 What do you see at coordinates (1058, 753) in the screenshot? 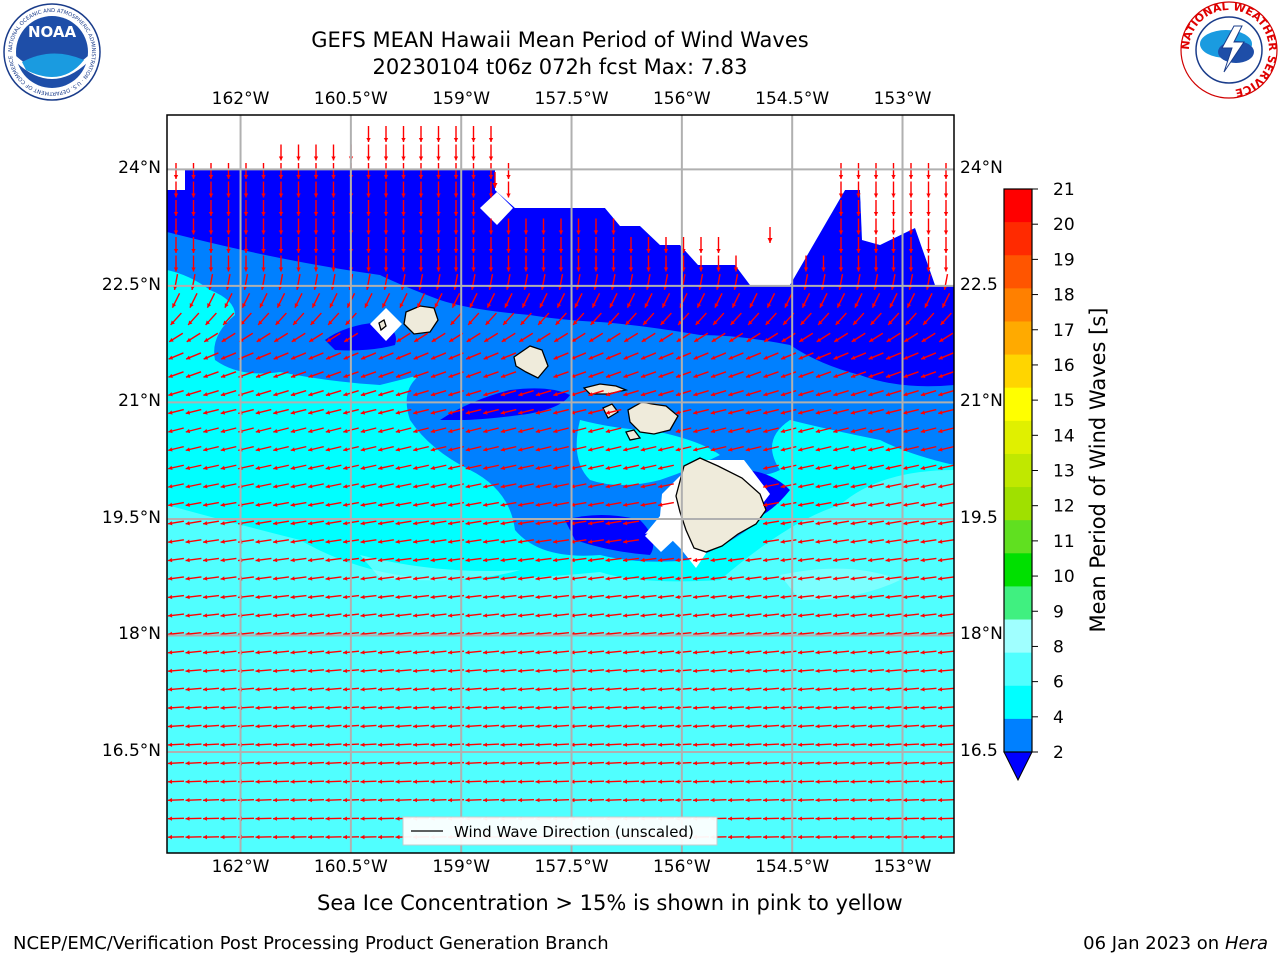
I see `colorbar-tick-label: 2` at bounding box center [1058, 753].